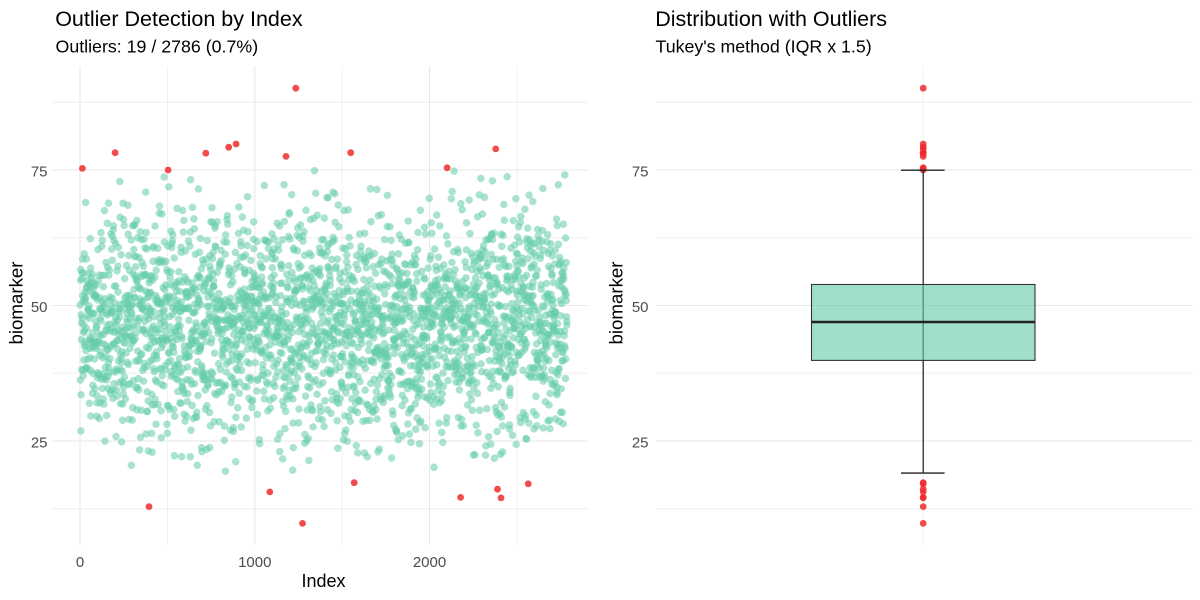 The height and width of the screenshot is (600, 1200). I want to click on svg-text: Distribution with Outliers, so click(771, 19).